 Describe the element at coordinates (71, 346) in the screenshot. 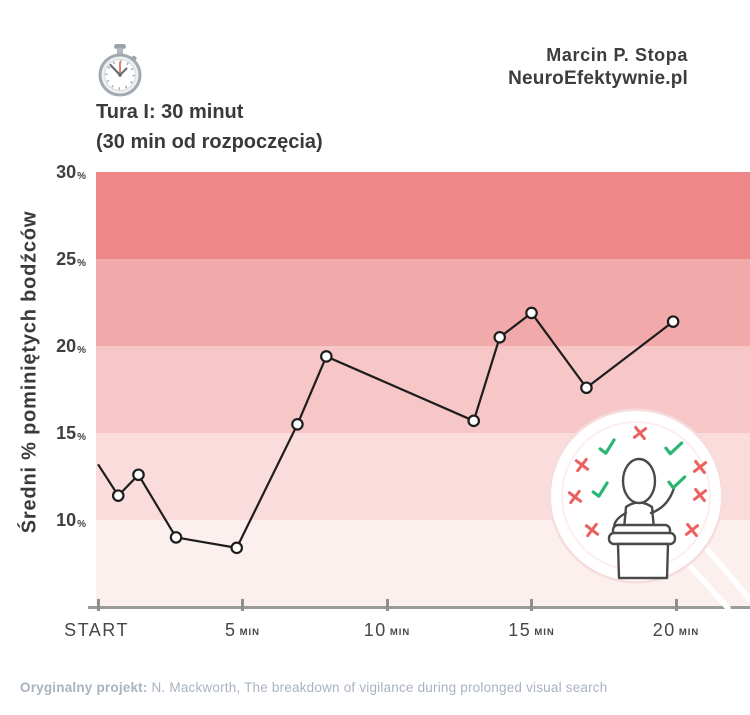

I see `y-tick-label: 20%` at that location.